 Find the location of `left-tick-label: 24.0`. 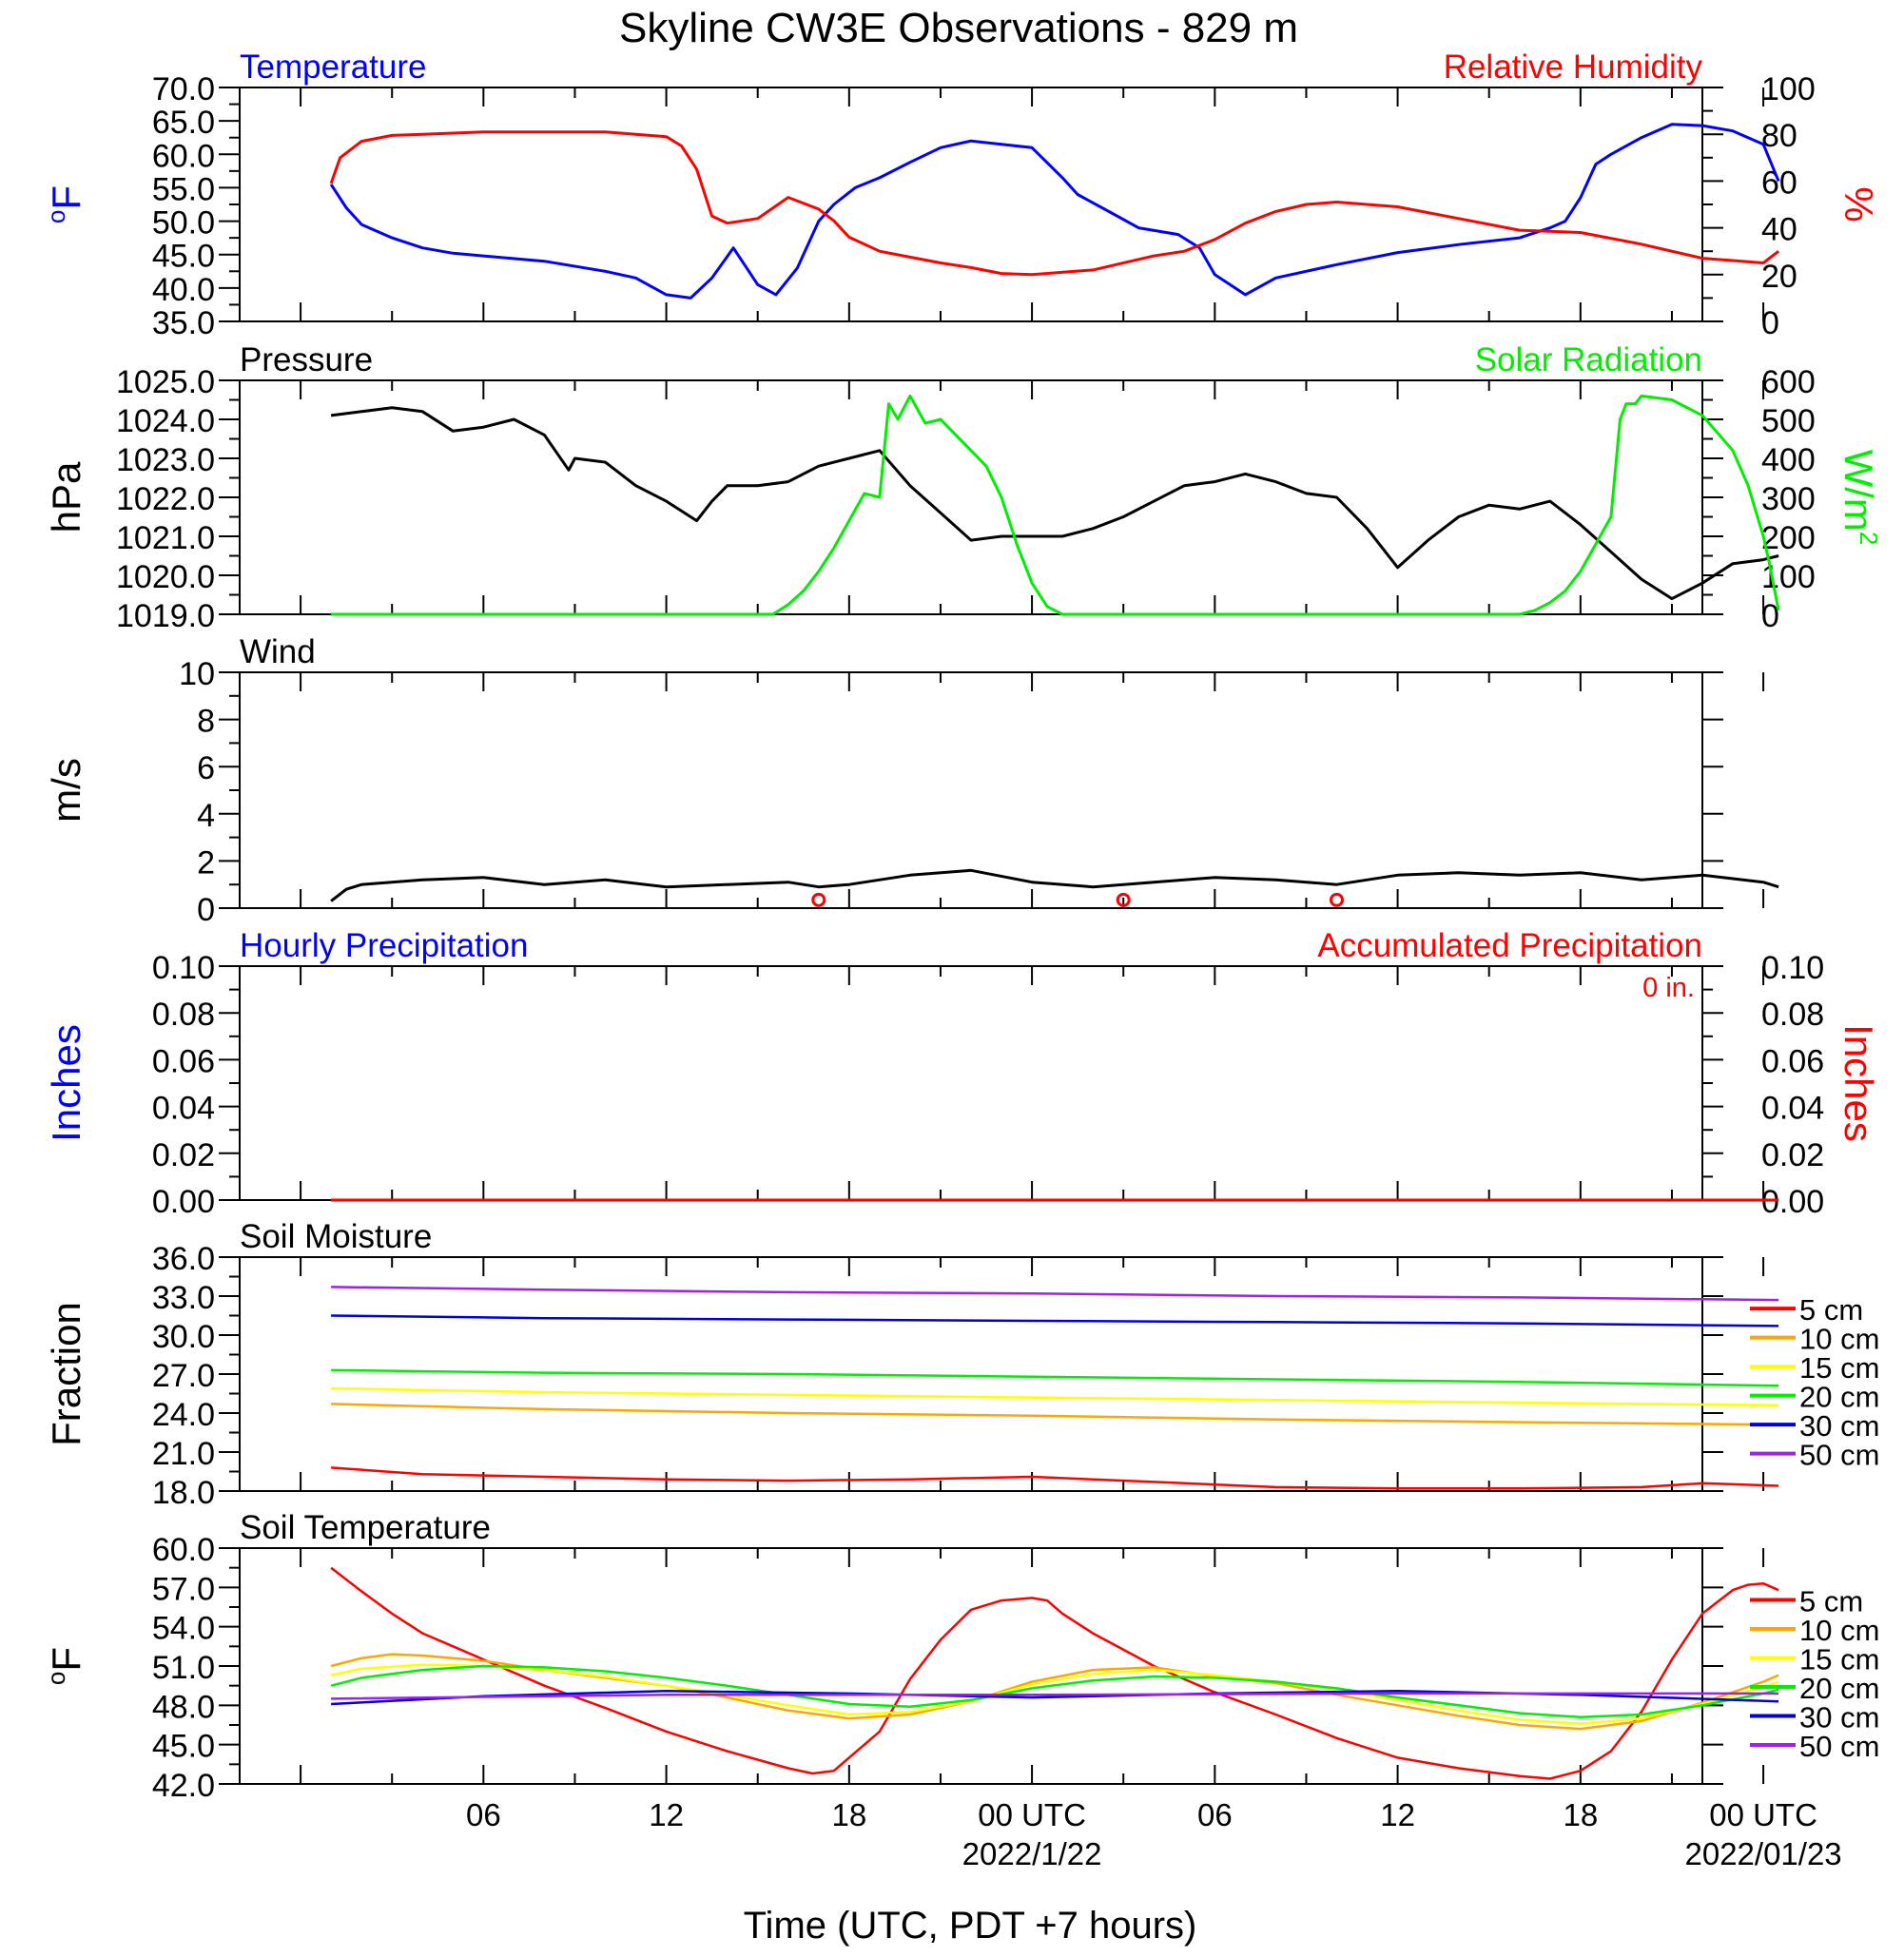

left-tick-label: 24.0 is located at coordinates (183, 1415).